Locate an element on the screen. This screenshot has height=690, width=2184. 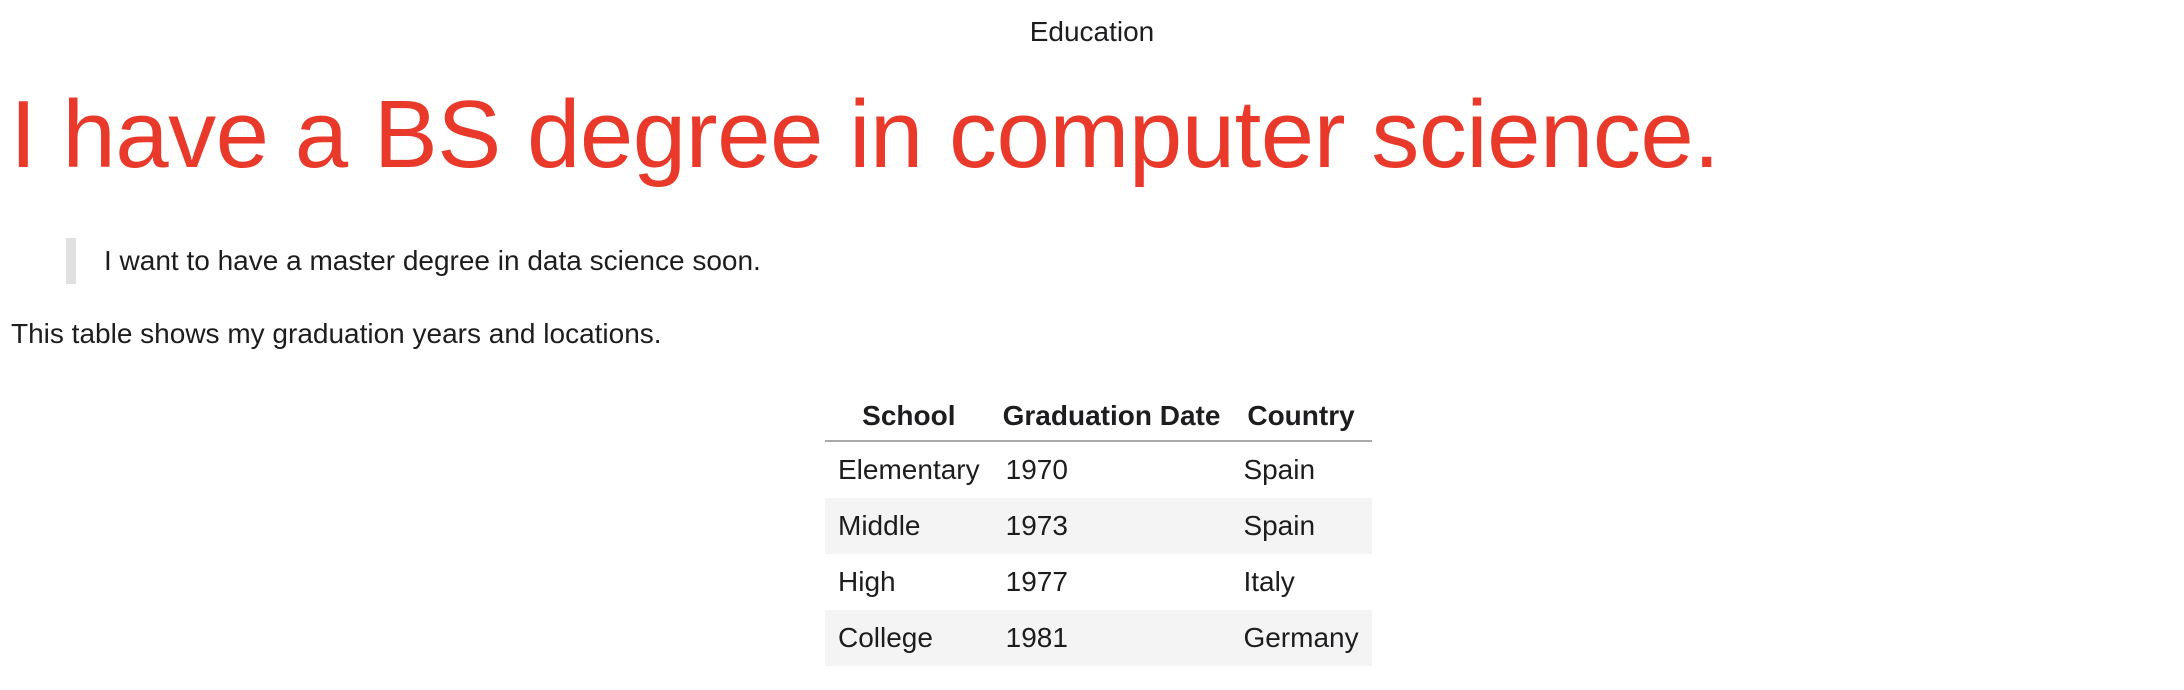
page-title: Education is located at coordinates (1092, 31).